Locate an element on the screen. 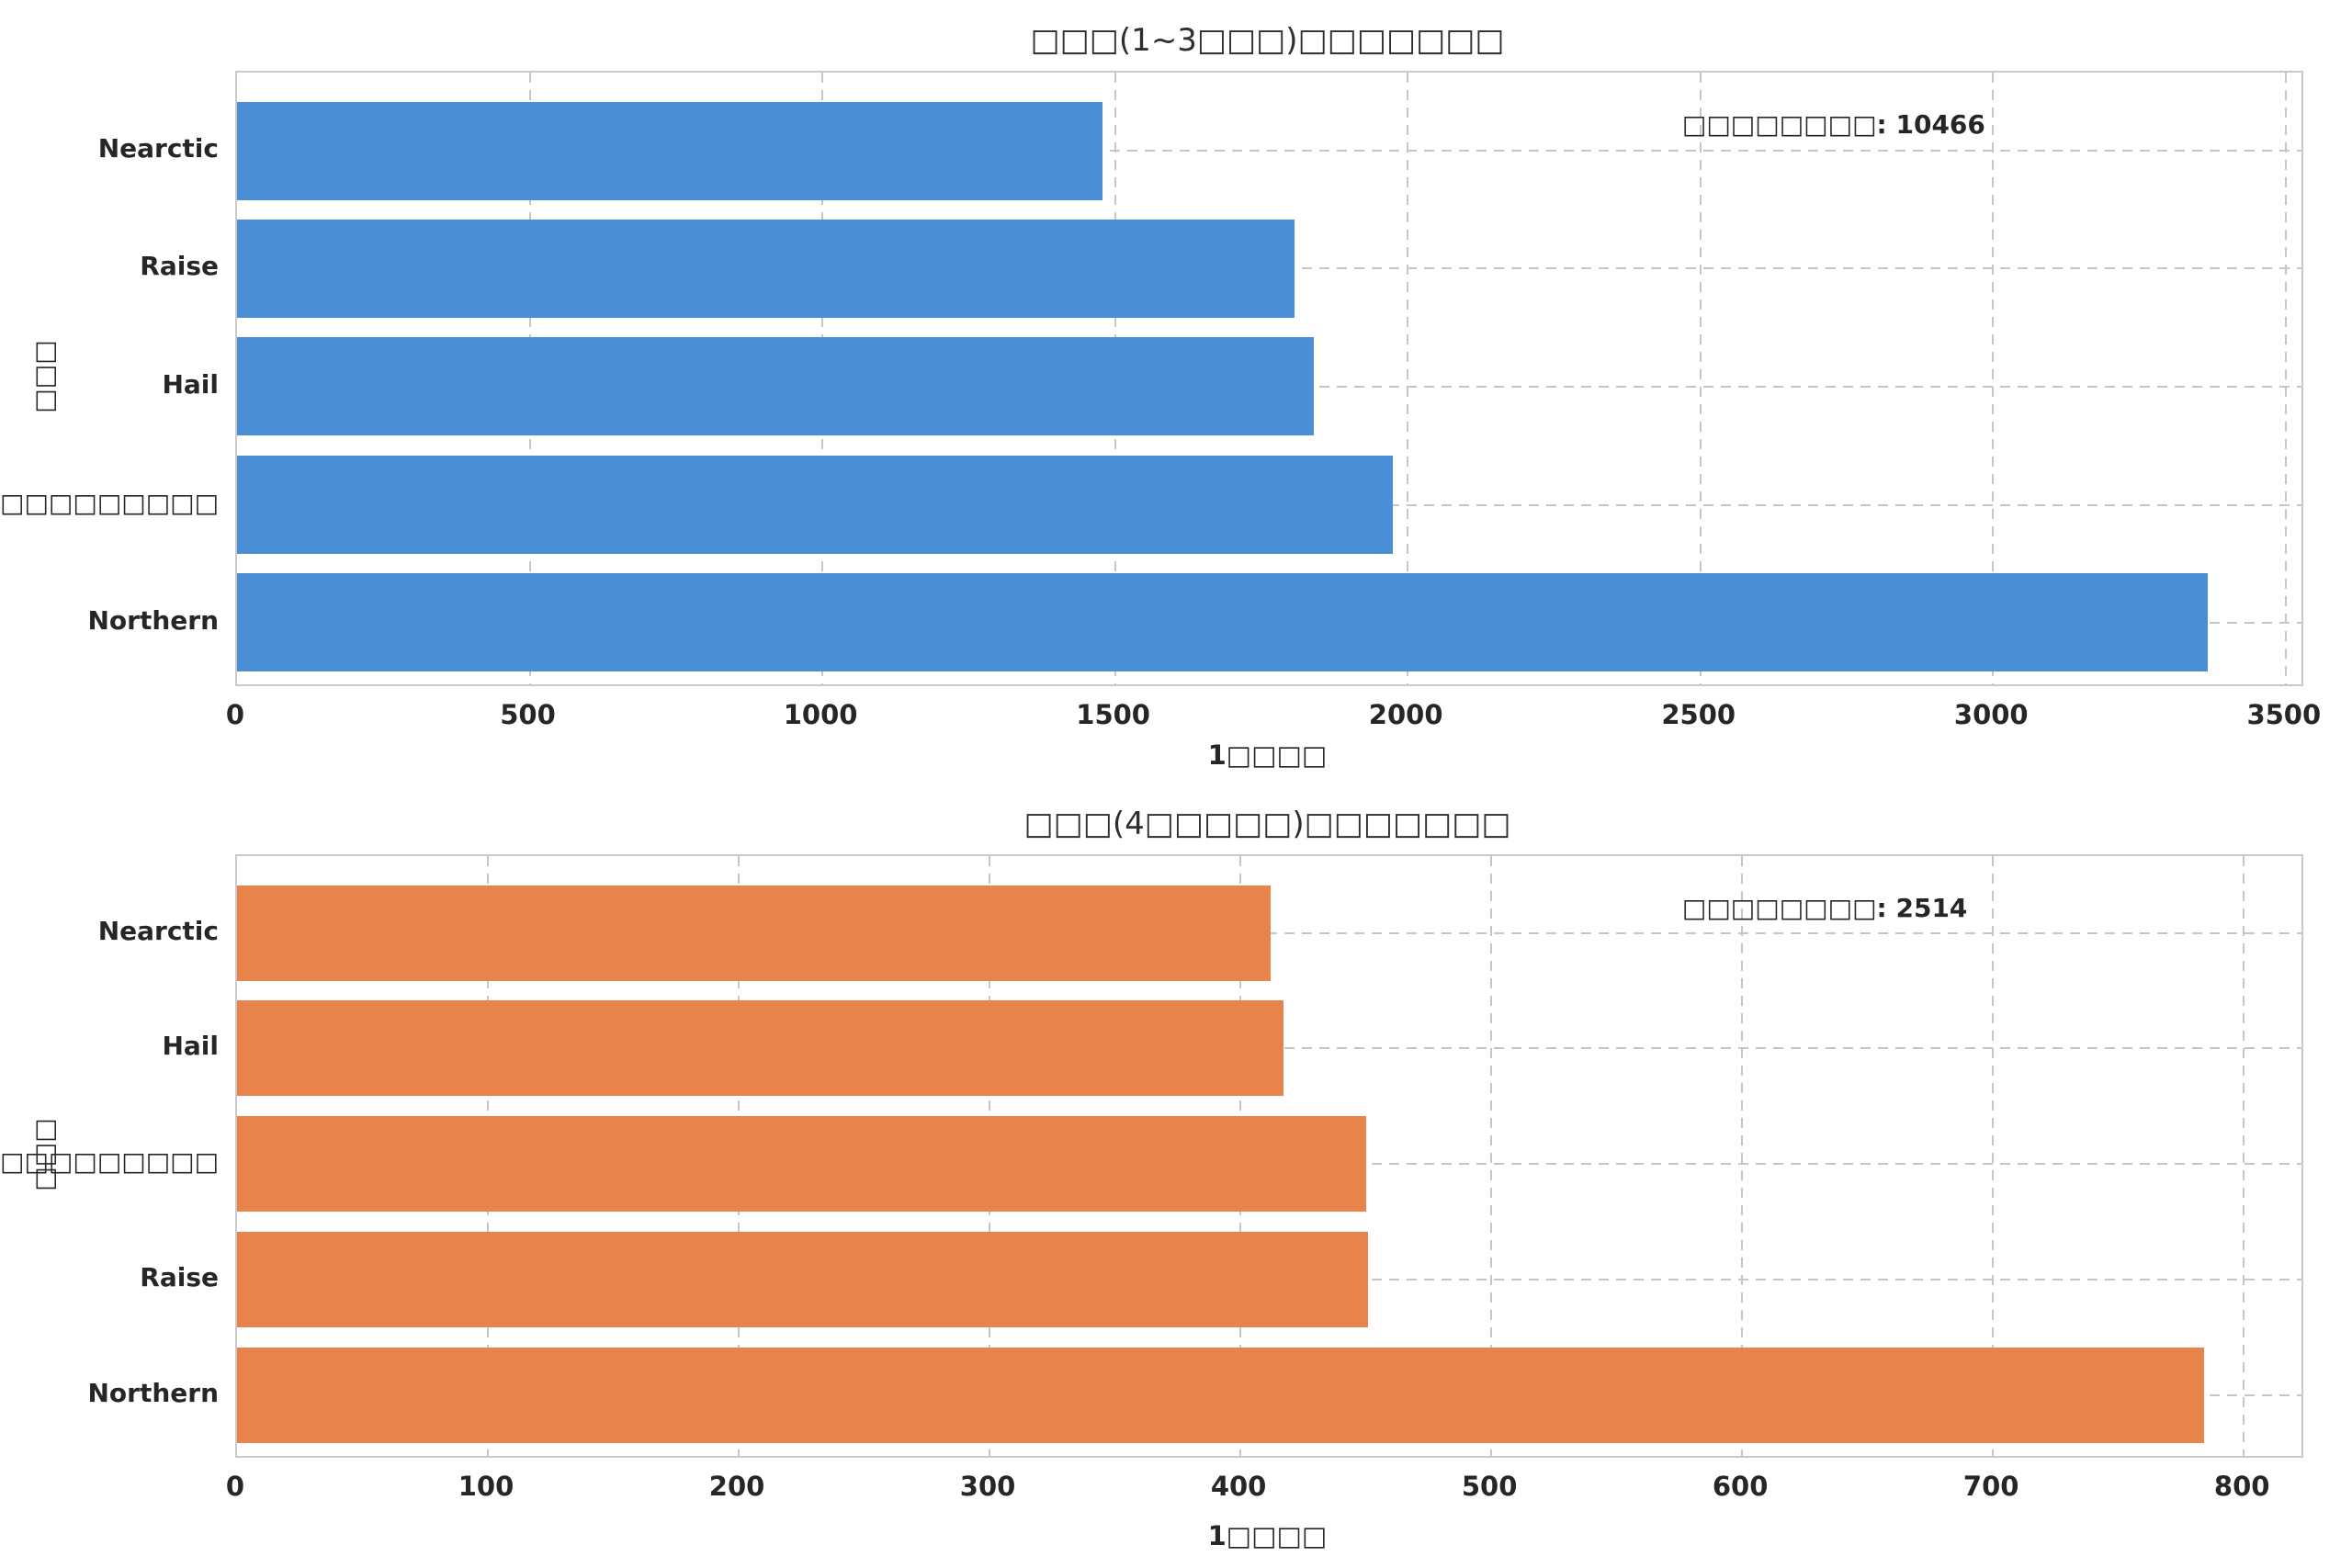 The width and height of the screenshot is (2352, 1568). x-tick-label: 1500 is located at coordinates (1113, 714).